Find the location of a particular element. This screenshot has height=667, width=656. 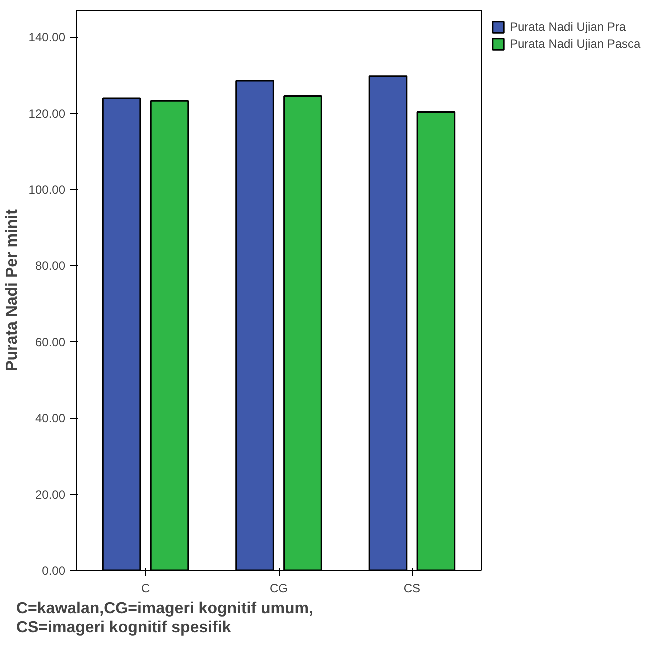

x-tick-label: CS is located at coordinates (412, 589).